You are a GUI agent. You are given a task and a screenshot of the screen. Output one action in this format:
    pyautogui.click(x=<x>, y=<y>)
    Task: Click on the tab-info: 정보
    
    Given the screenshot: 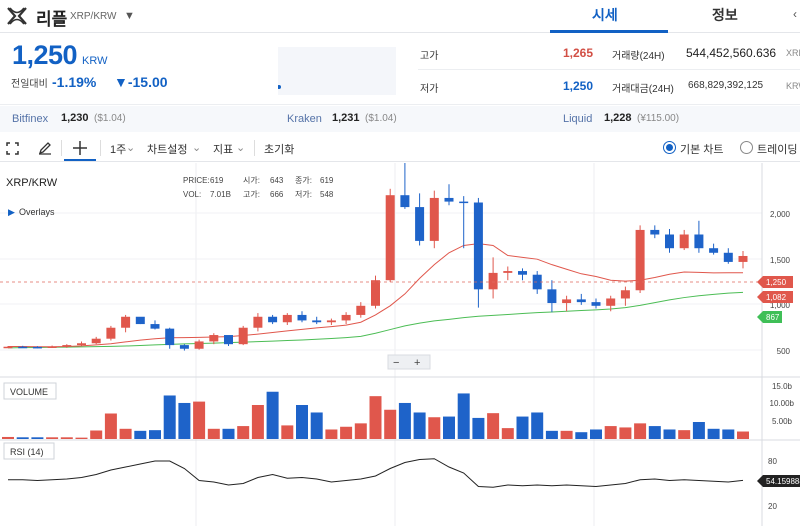 What is the action you would take?
    pyautogui.click(x=725, y=15)
    